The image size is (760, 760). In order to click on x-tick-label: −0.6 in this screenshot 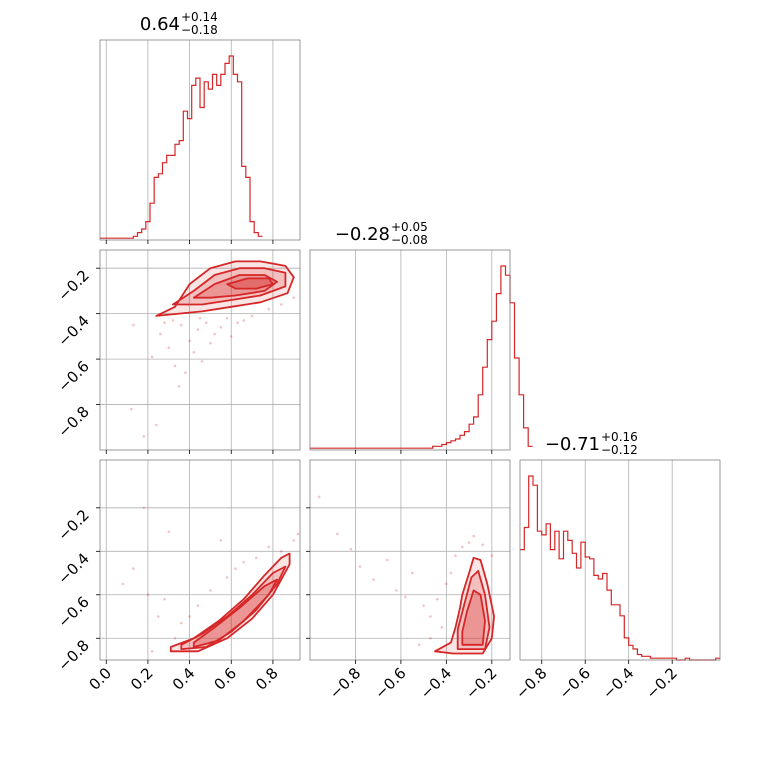, I will do `click(390, 683)`.